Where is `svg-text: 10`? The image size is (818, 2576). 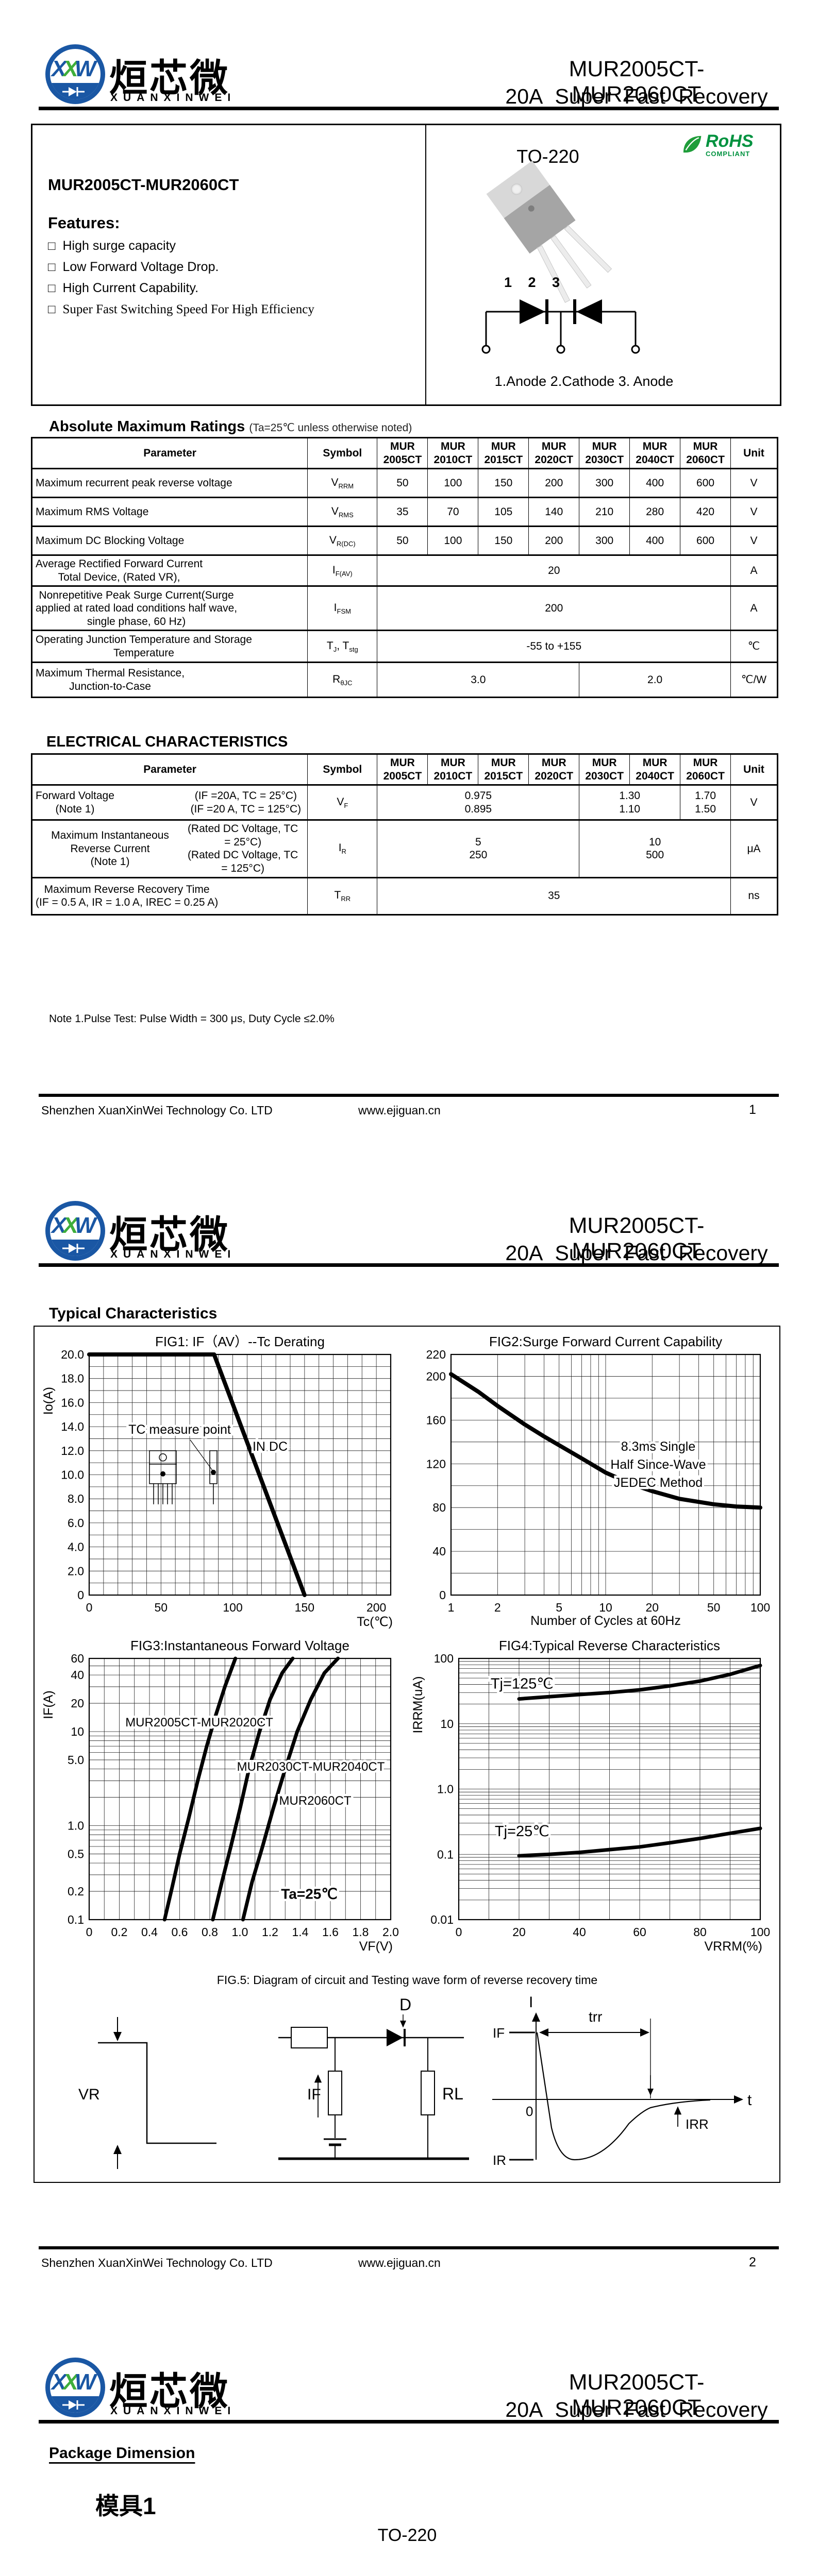 svg-text: 10 is located at coordinates (447, 1724).